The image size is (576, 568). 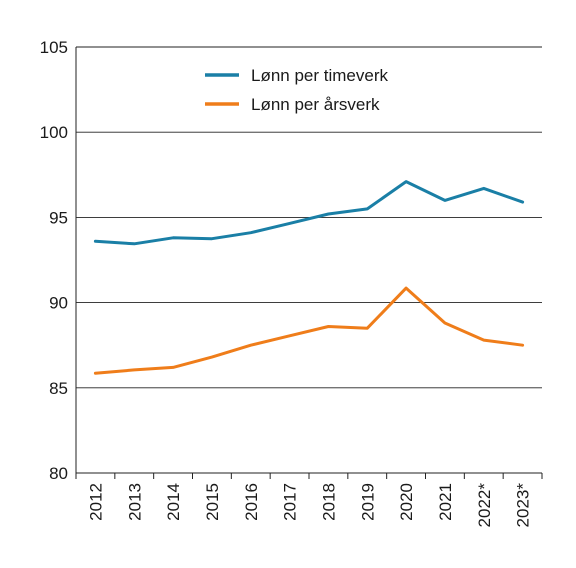 I want to click on y-tick-labels: 80 85 90 95 100 105, so click(x=54, y=260).